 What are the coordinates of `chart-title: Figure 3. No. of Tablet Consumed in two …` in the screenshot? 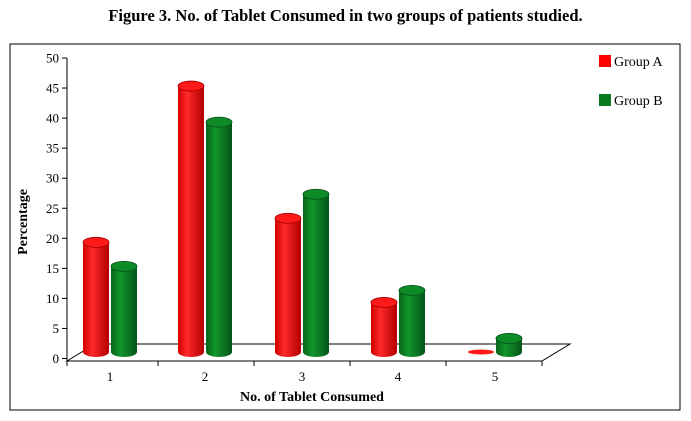 It's located at (345, 15).